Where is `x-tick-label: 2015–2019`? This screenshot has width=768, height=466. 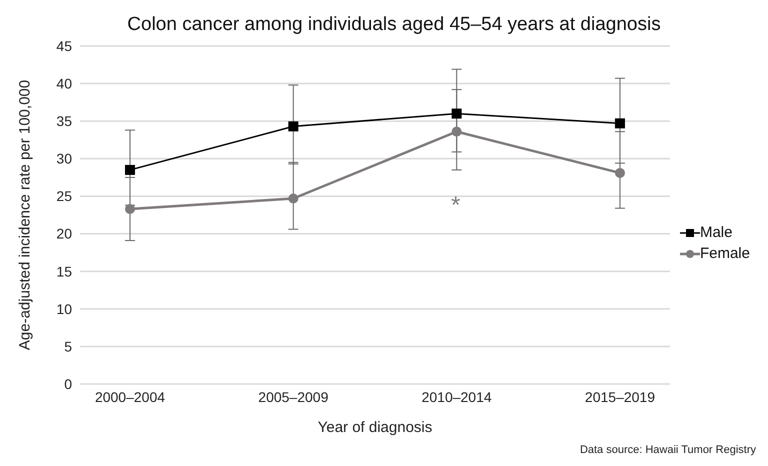 x-tick-label: 2015–2019 is located at coordinates (620, 396).